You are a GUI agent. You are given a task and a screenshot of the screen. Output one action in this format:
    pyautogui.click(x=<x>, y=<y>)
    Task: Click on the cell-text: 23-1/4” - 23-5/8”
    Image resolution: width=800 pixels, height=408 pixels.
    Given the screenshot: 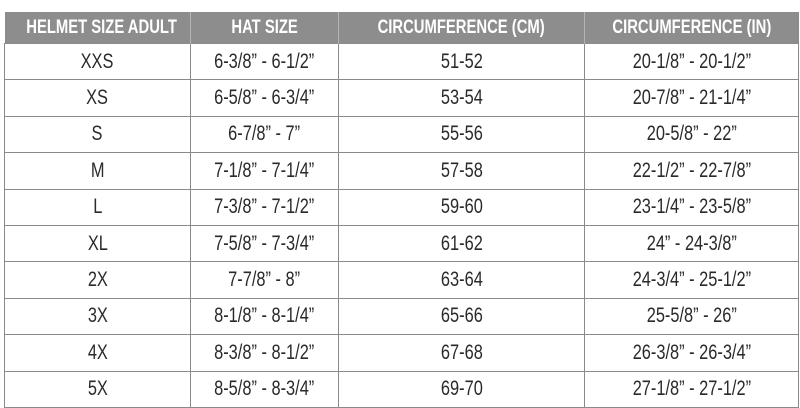 What is the action you would take?
    pyautogui.click(x=691, y=207)
    